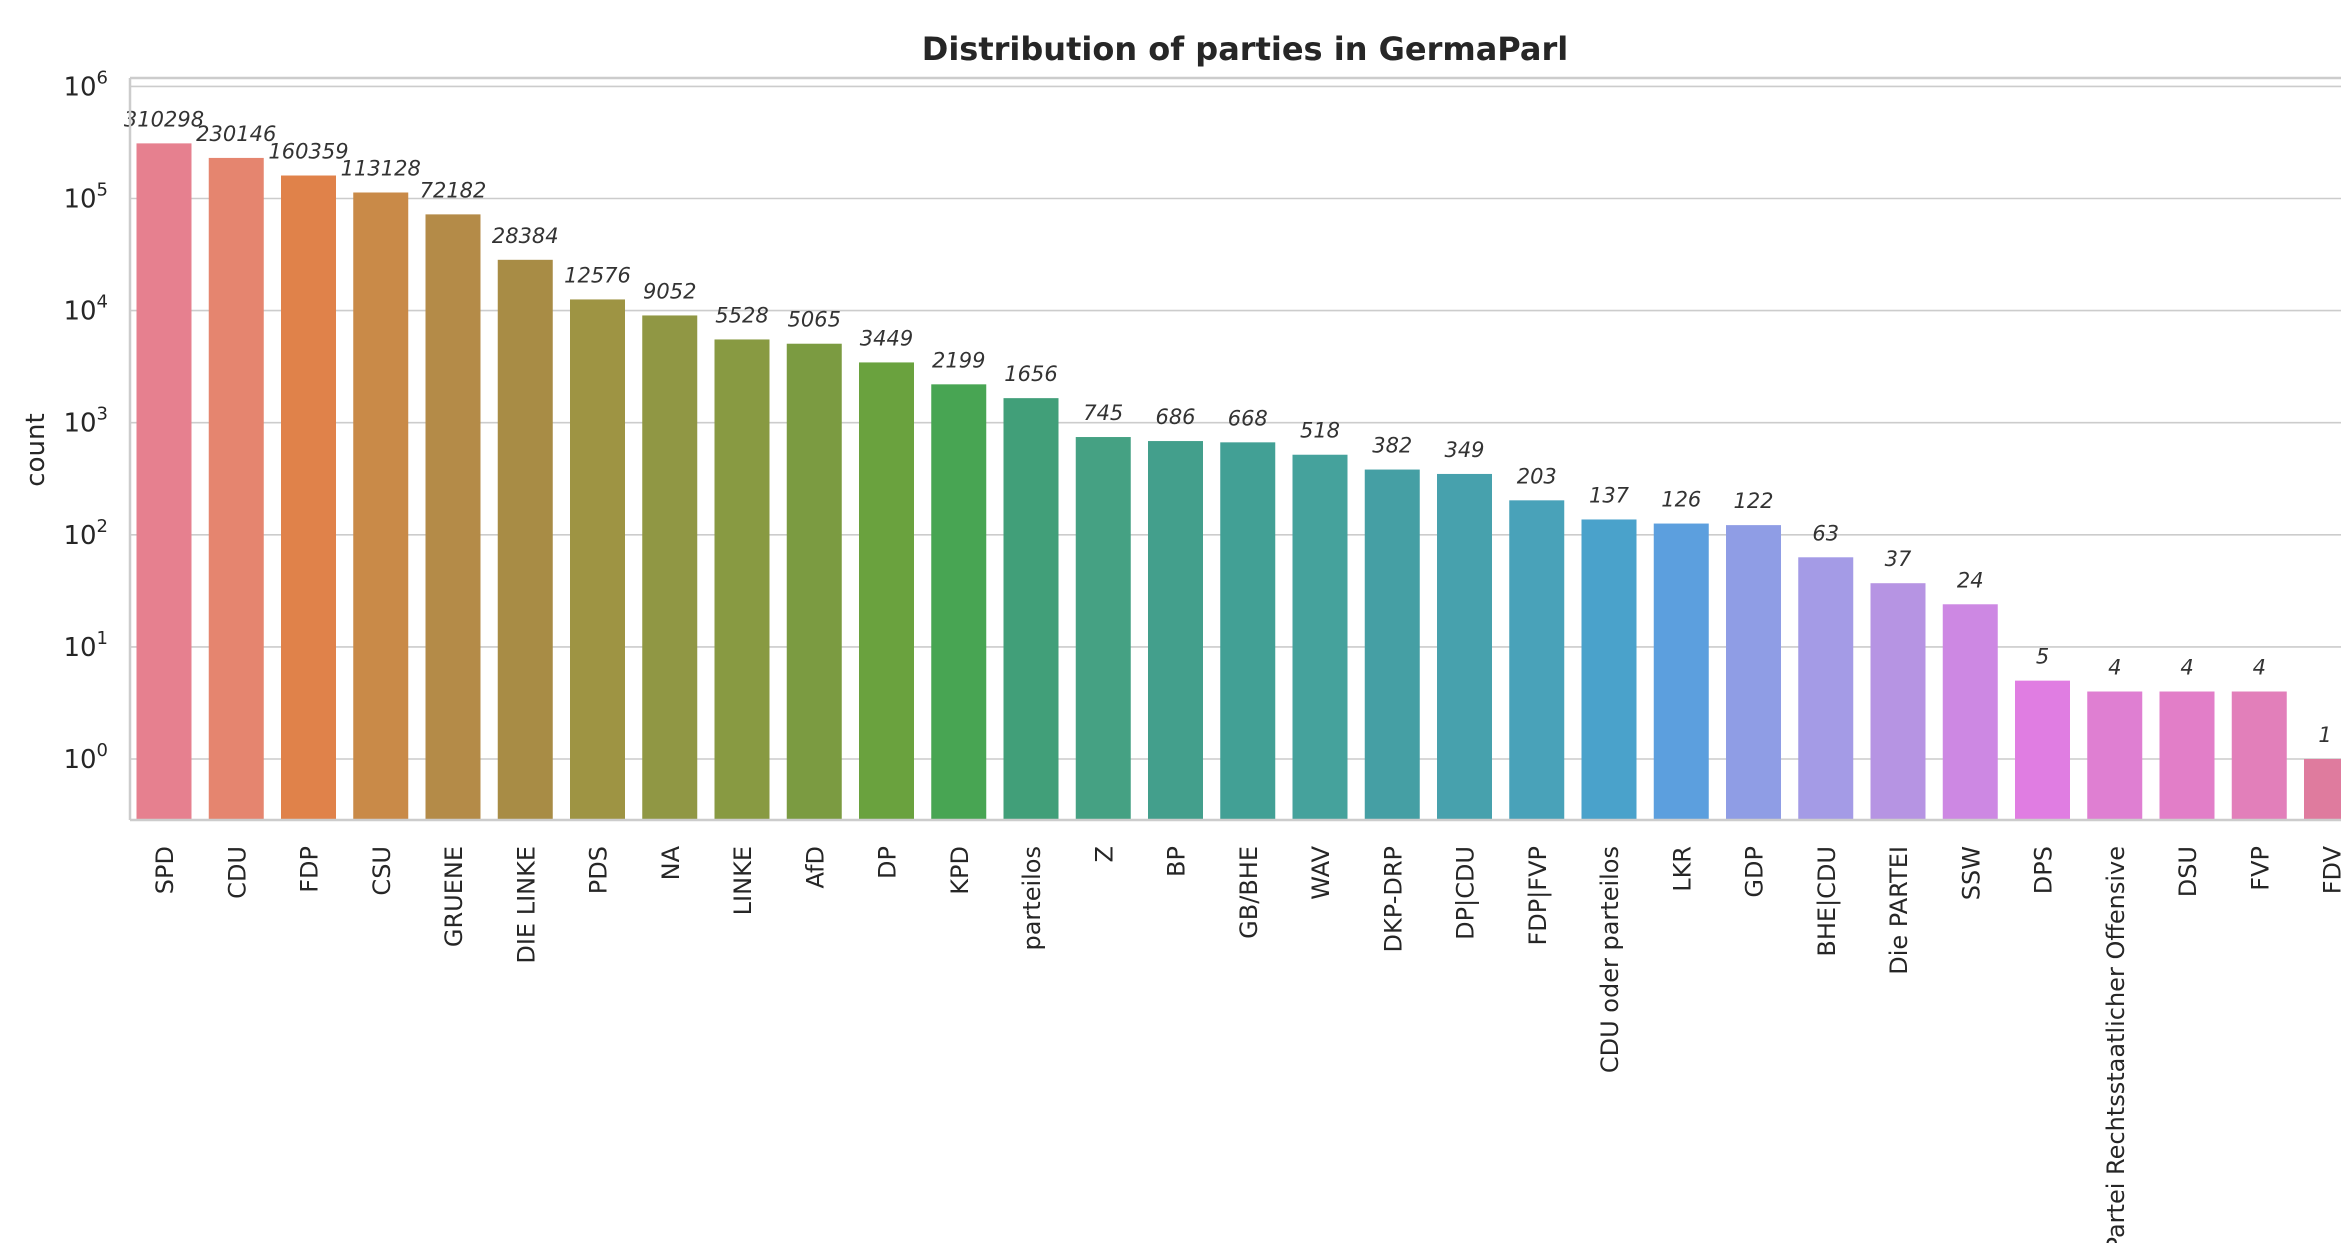 The image size is (2341, 1248). What do you see at coordinates (308, 152) in the screenshot?
I see `data-label: 160359` at bounding box center [308, 152].